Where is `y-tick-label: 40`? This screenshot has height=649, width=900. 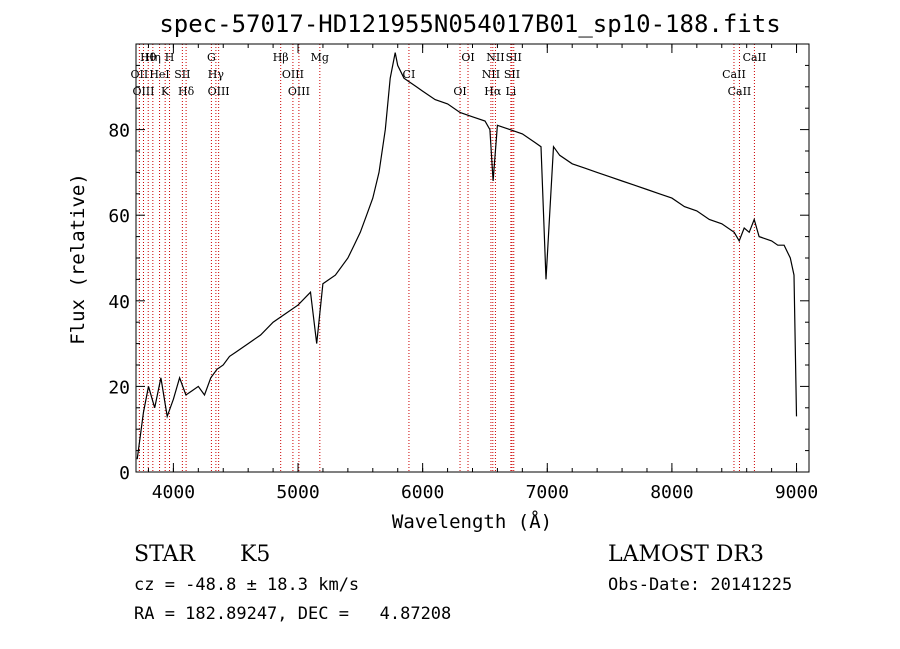 y-tick-label: 40 is located at coordinates (119, 302).